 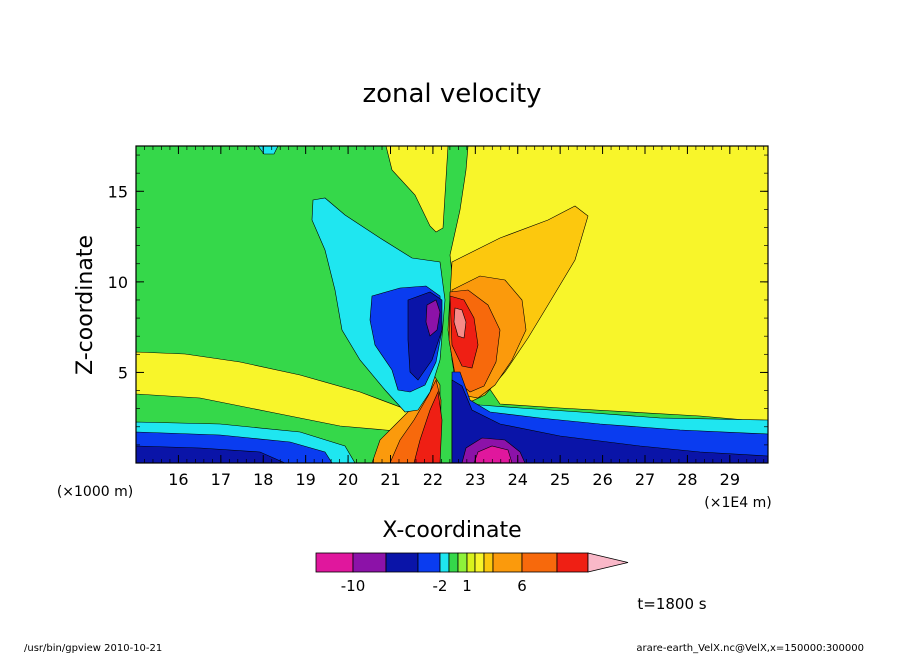 I want to click on x-tick-label: 23, so click(x=475, y=479).